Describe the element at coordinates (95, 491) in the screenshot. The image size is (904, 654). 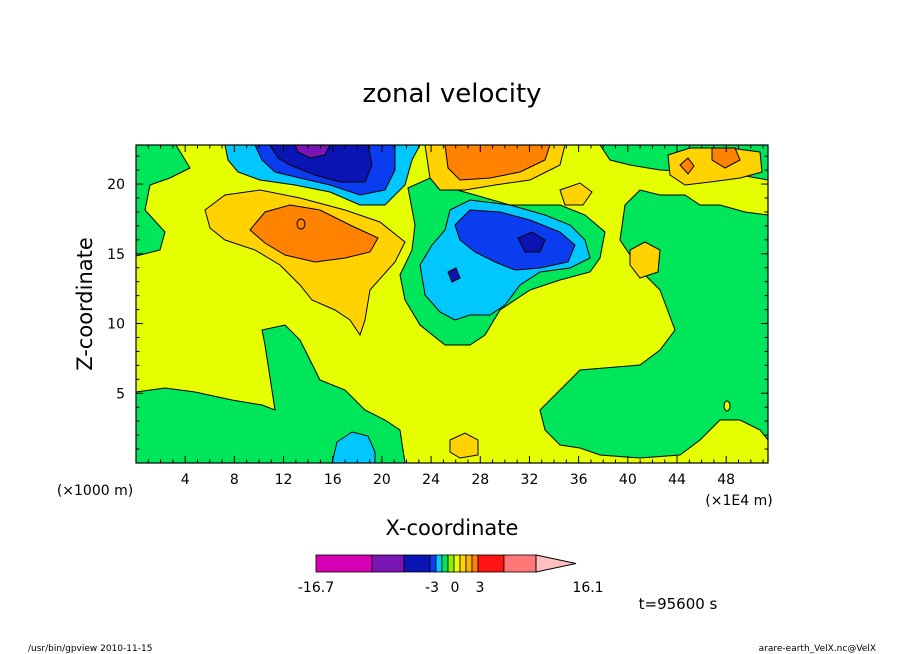
I see `x-units-left: (×1000 m)` at that location.